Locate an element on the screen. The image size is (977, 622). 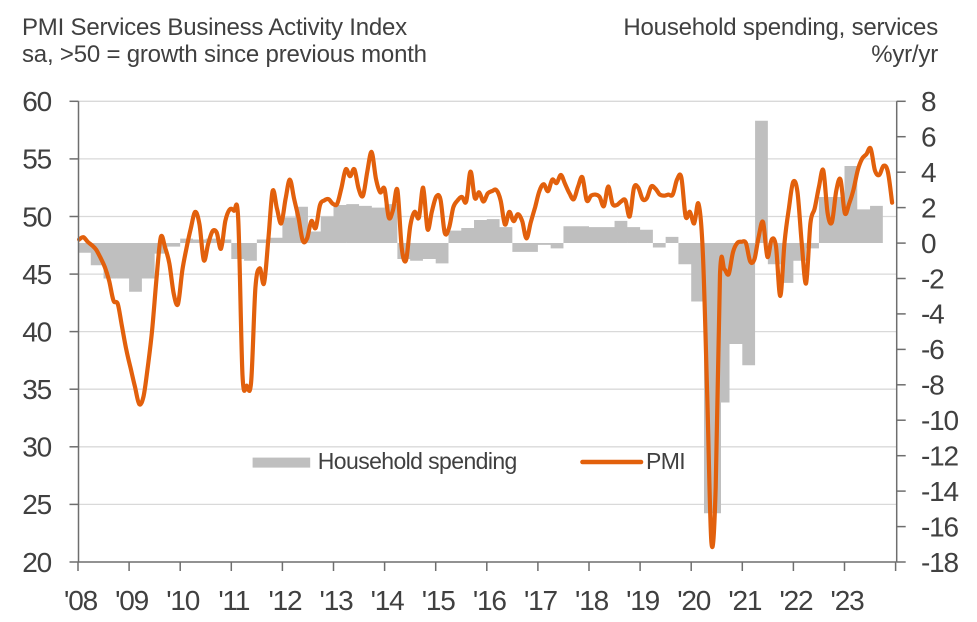
svg-text:sa, >50 = growth since previou: sa, >50 = growth since previous month is located at coordinates (224, 54).